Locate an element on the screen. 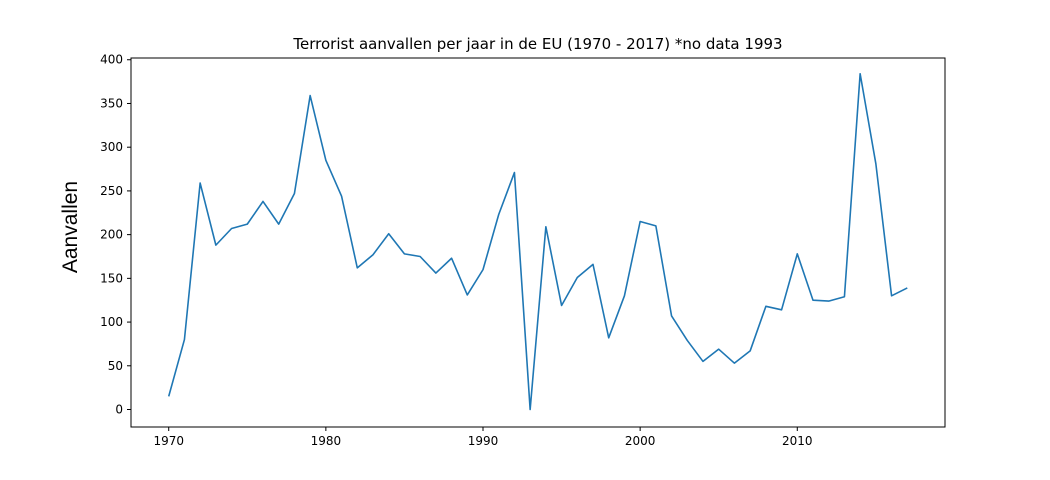 This screenshot has height=480, width=1050. y-tick-label: 300 is located at coordinates (111, 147).